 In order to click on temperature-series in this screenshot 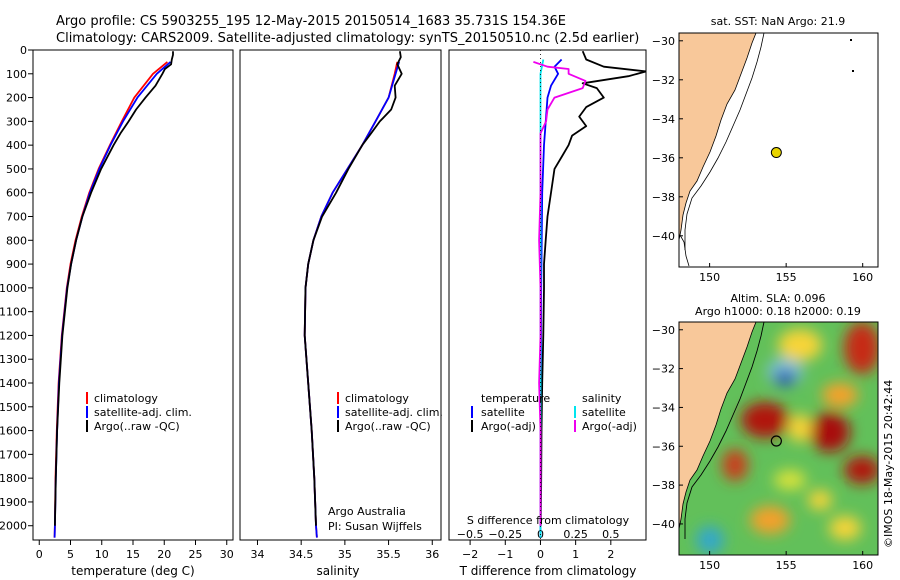, I will do `click(113, 294)`.